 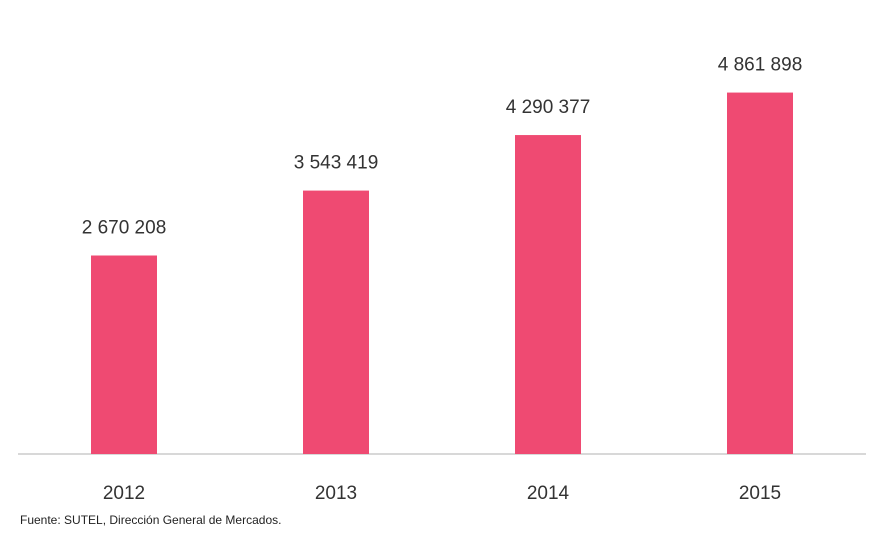 I want to click on data-label-2015: 4 861 898, so click(x=760, y=65).